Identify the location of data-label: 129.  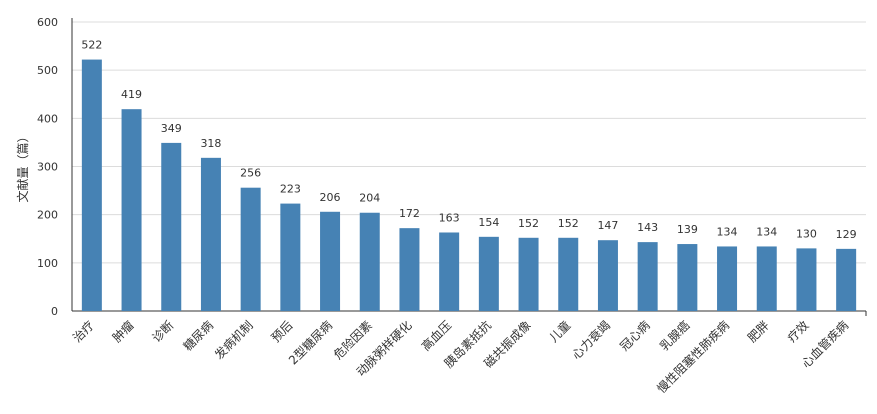
(846, 234).